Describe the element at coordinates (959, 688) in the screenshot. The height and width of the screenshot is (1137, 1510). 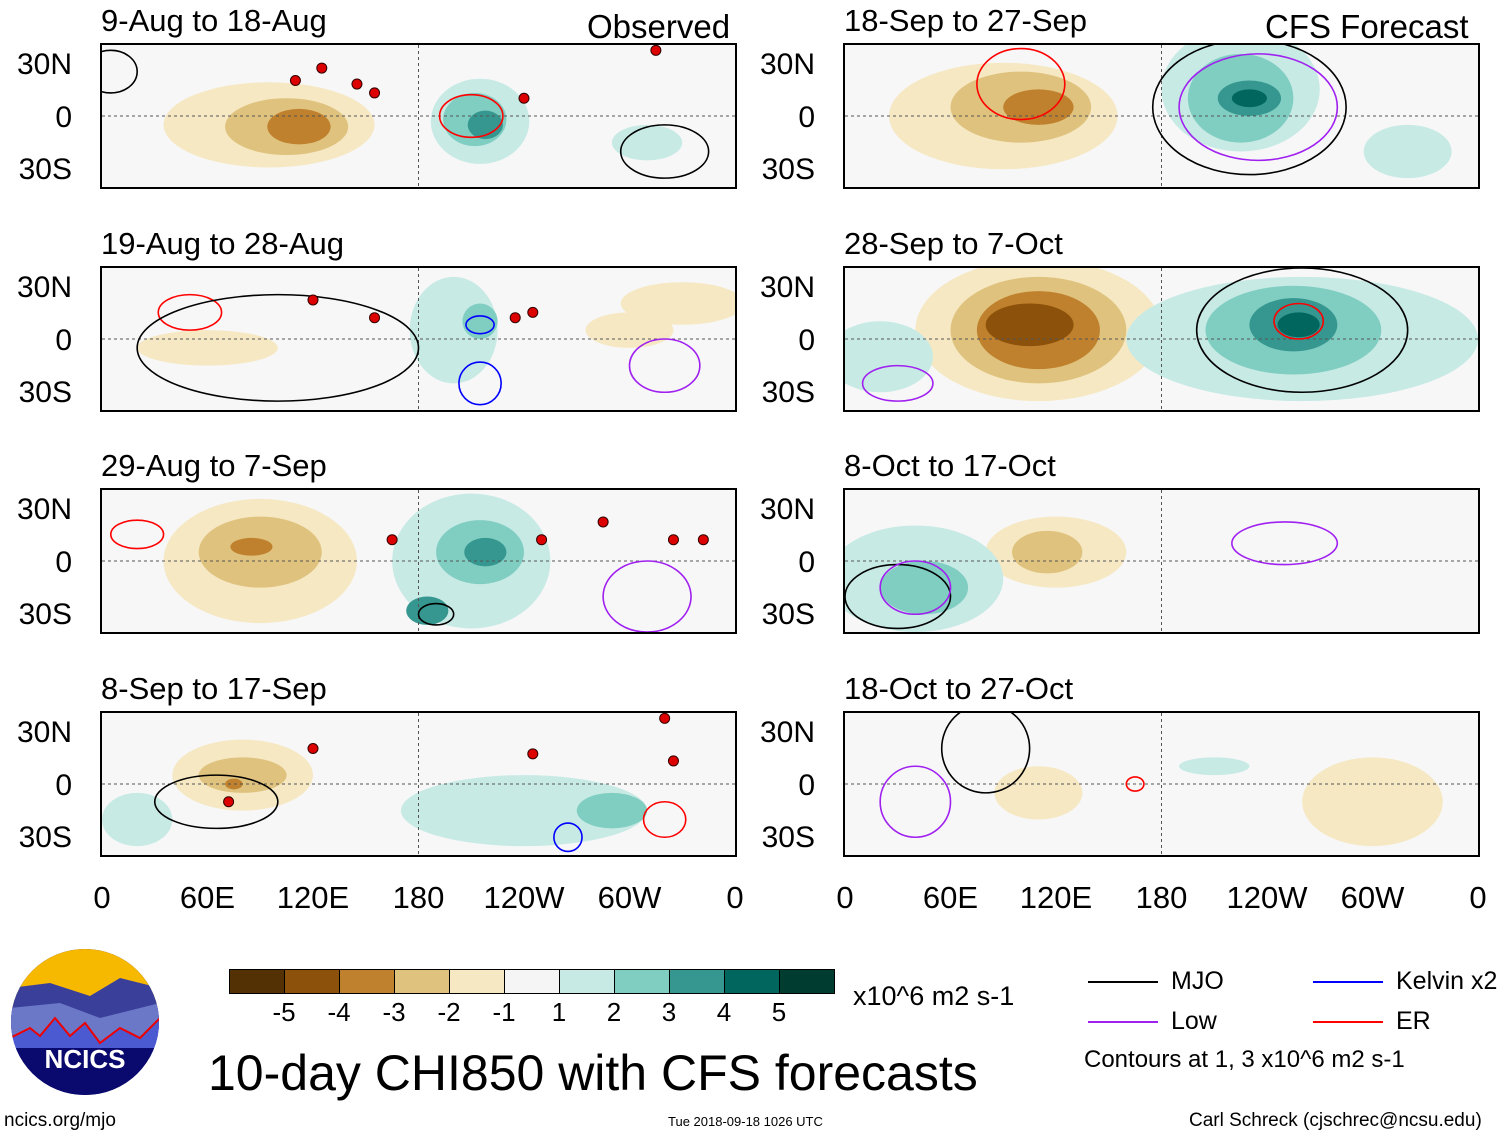
I see `panel-title: 18-Oct to 27-Oct` at that location.